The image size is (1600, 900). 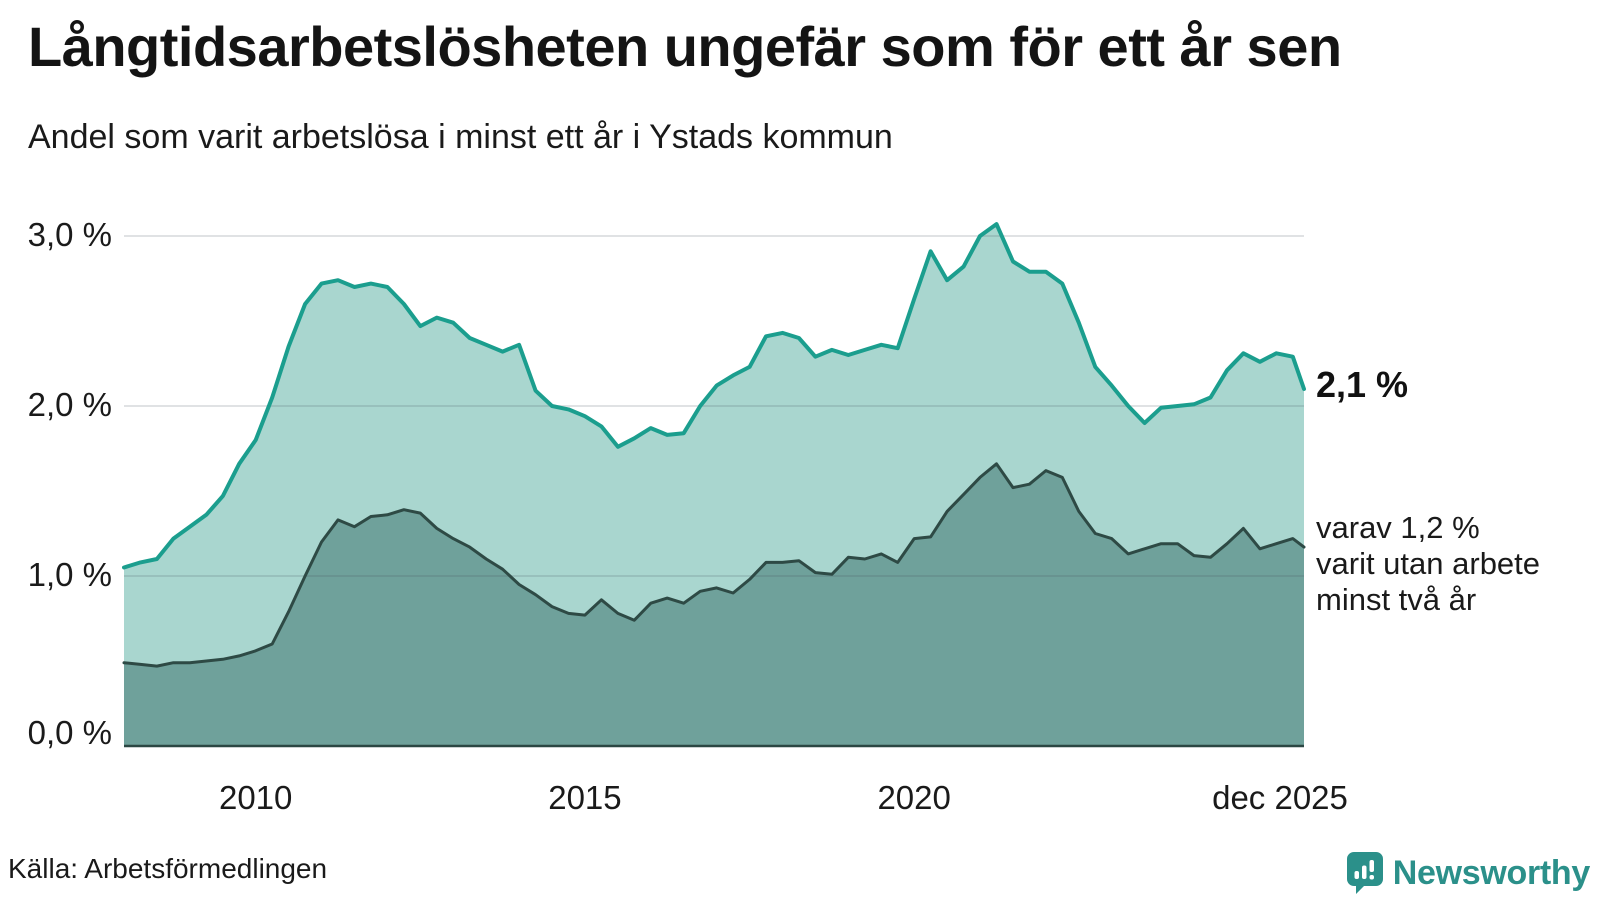 What do you see at coordinates (255, 797) in the screenshot?
I see `x-axis-label-2010: 2010` at bounding box center [255, 797].